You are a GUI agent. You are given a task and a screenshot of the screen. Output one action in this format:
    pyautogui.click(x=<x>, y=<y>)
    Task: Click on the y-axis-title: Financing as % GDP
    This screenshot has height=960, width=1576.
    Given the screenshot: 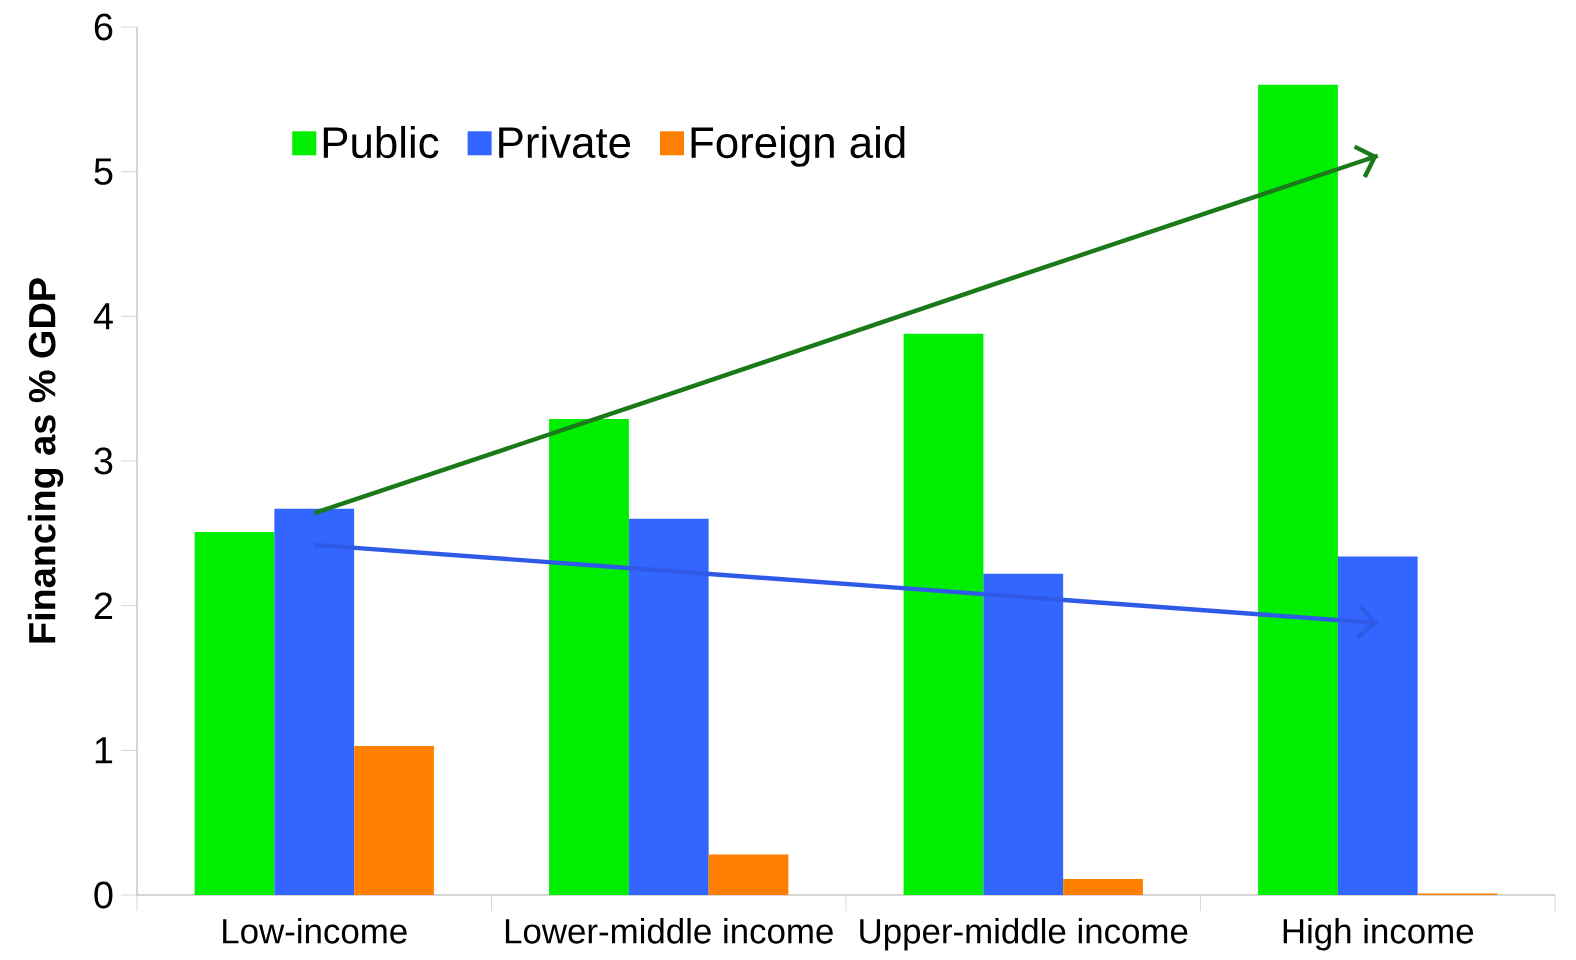 What is the action you would take?
    pyautogui.click(x=45, y=460)
    